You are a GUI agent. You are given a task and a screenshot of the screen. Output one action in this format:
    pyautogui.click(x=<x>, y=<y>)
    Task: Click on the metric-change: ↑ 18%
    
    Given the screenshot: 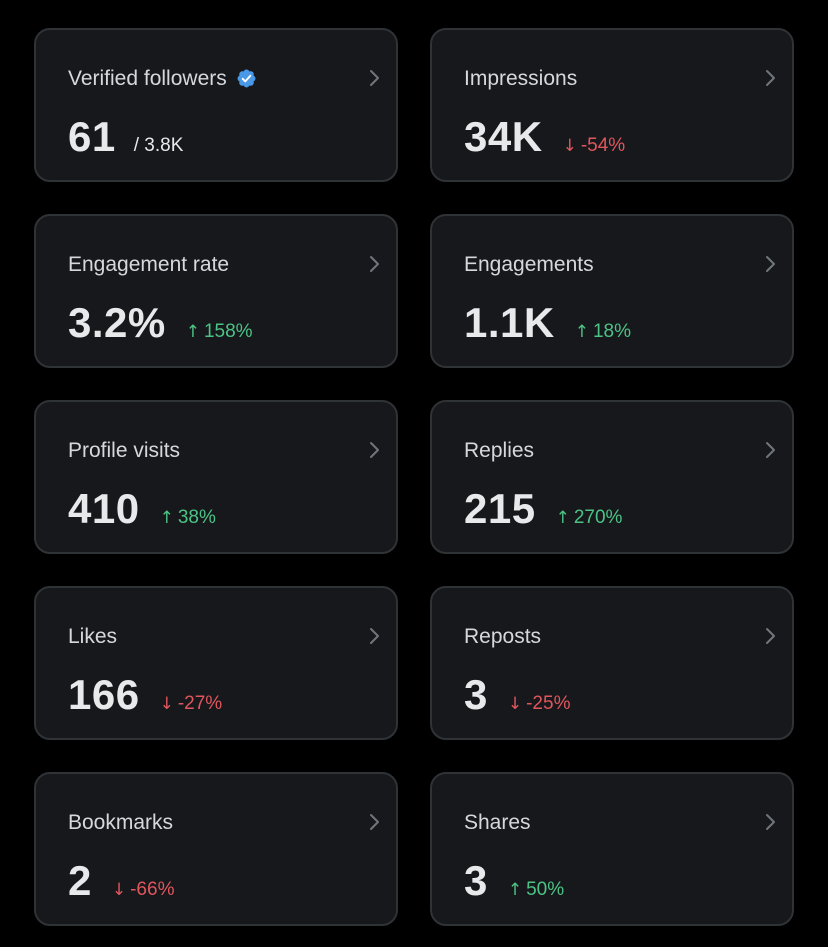 What is the action you would take?
    pyautogui.click(x=603, y=332)
    